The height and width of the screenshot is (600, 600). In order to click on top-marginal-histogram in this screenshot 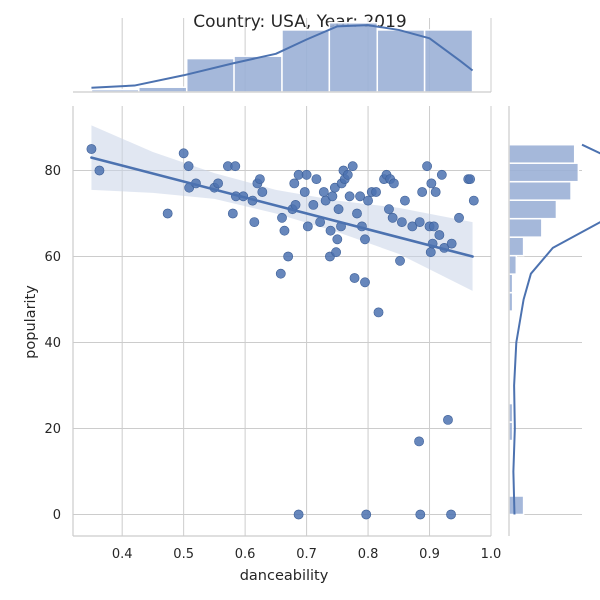, I will do `click(282, 55)`.